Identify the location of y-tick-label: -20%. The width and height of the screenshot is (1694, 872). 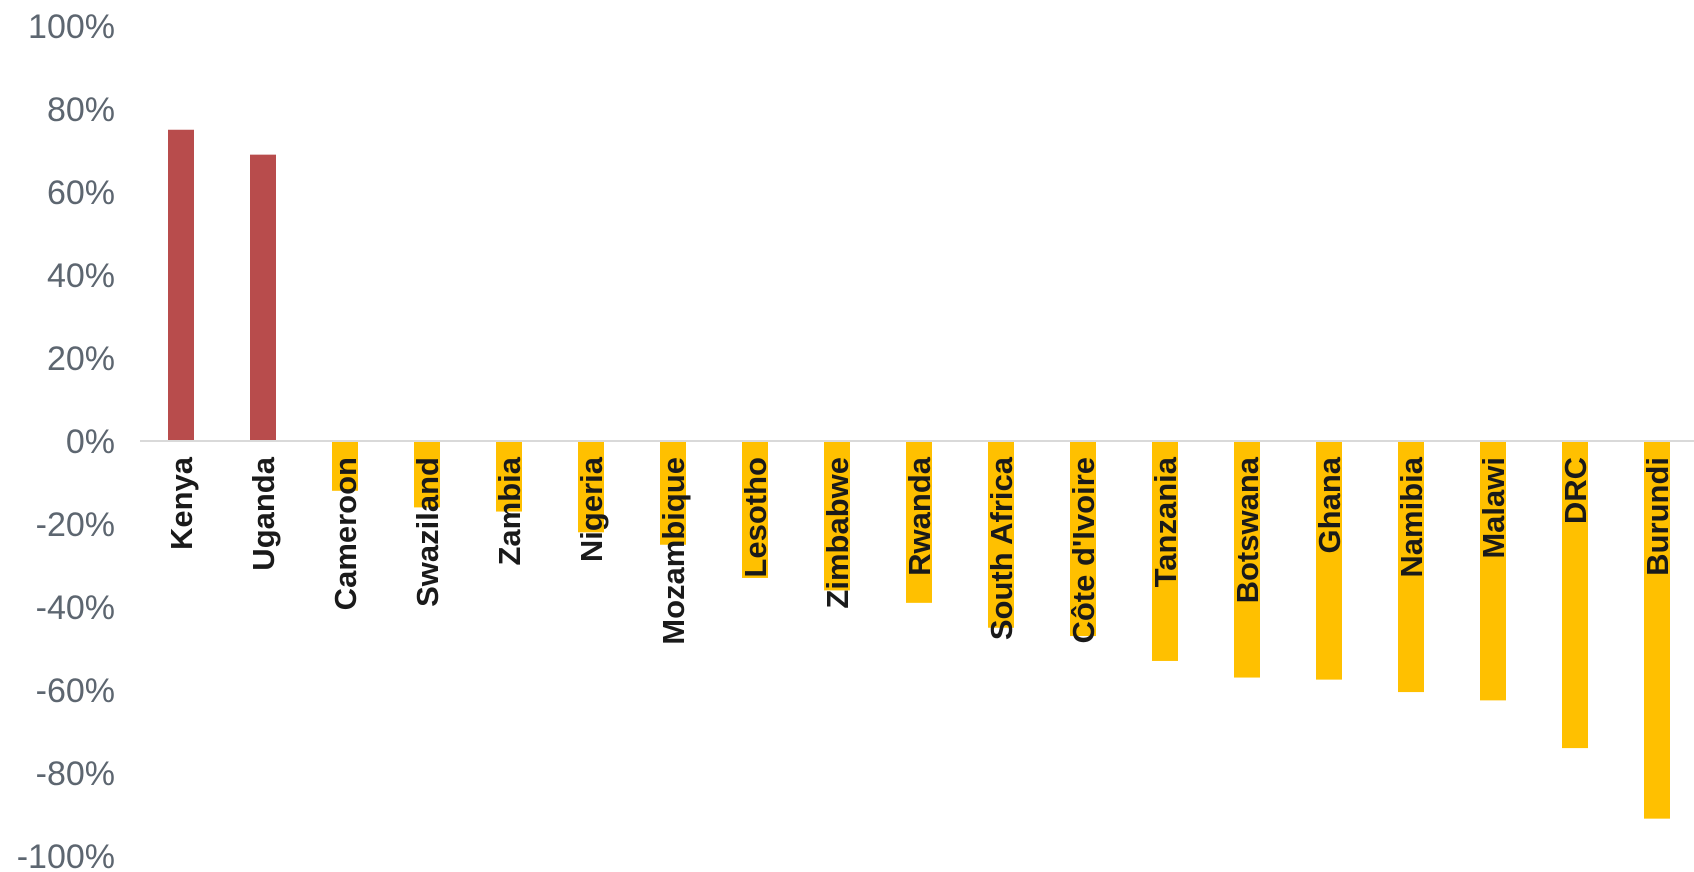
(75, 525).